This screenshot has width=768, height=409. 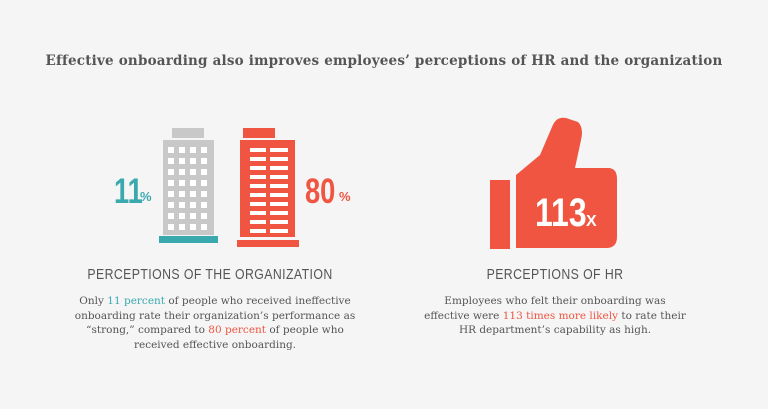 I want to click on hr-heading: PERCEPTIONS OF HR, so click(x=555, y=274).